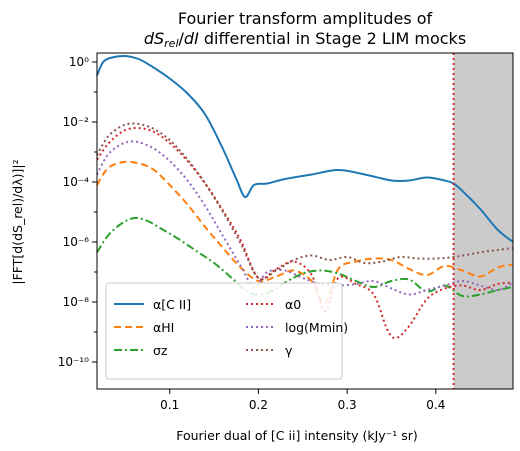 This screenshot has width=520, height=451. I want to click on y-tick-label: 10⁻¹⁰, so click(73, 362).